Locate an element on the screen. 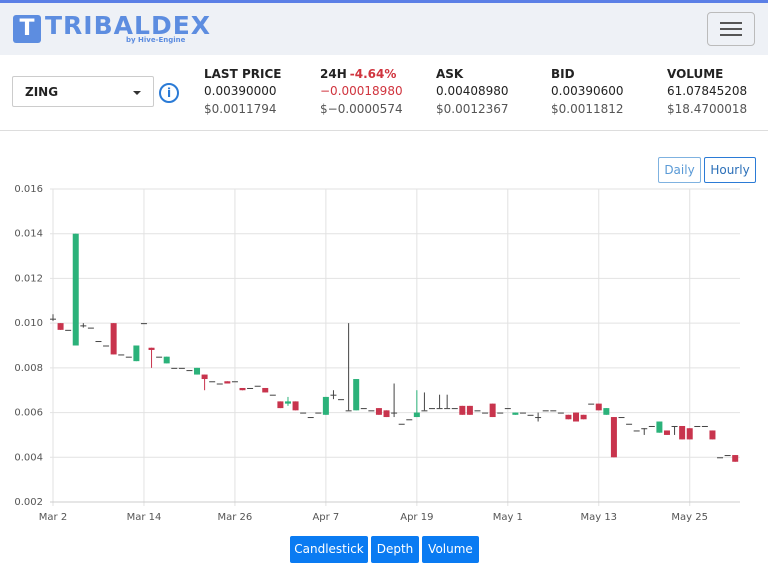  stat-column: 24H -4.64% −0.00018980 $−0.0000574 is located at coordinates (361, 91).